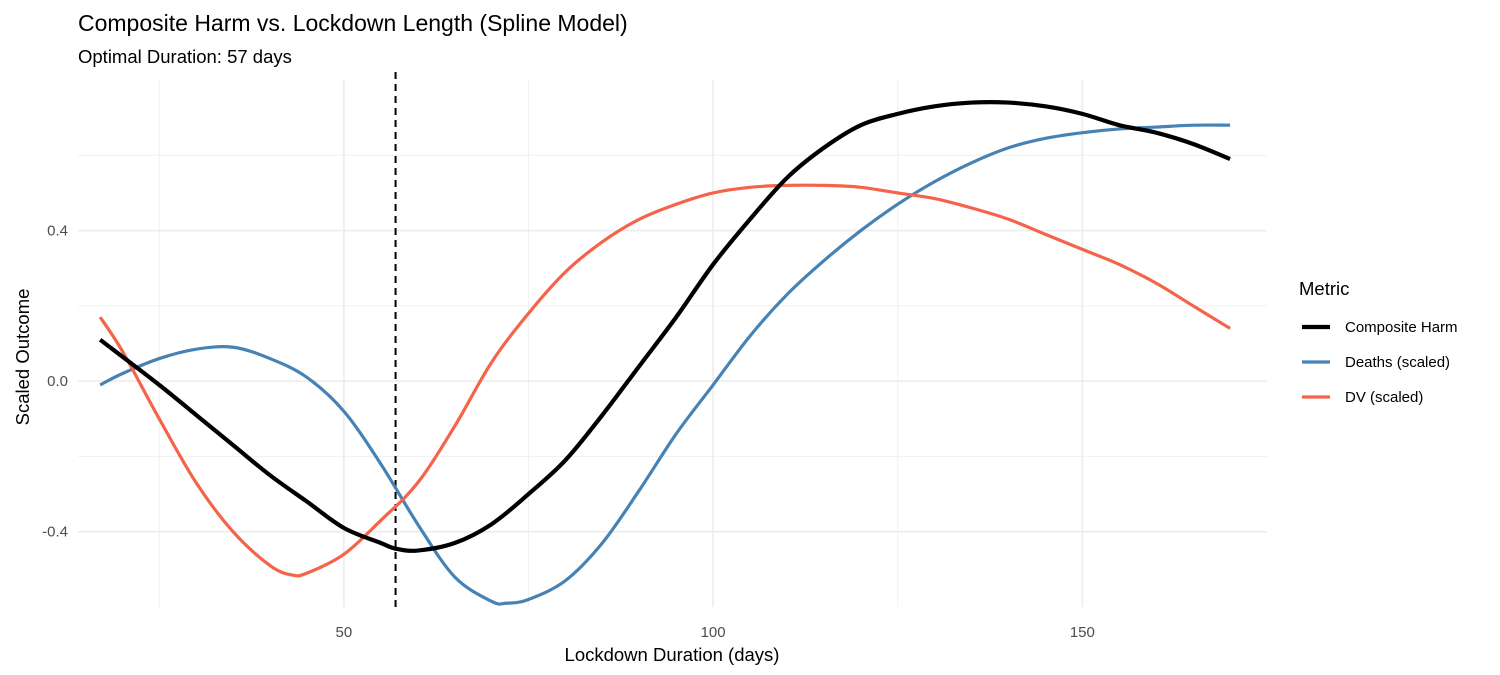 Image resolution: width=1500 pixels, height=675 pixels. What do you see at coordinates (22, 357) in the screenshot?
I see `y-axis-label: Scaled Outcome` at bounding box center [22, 357].